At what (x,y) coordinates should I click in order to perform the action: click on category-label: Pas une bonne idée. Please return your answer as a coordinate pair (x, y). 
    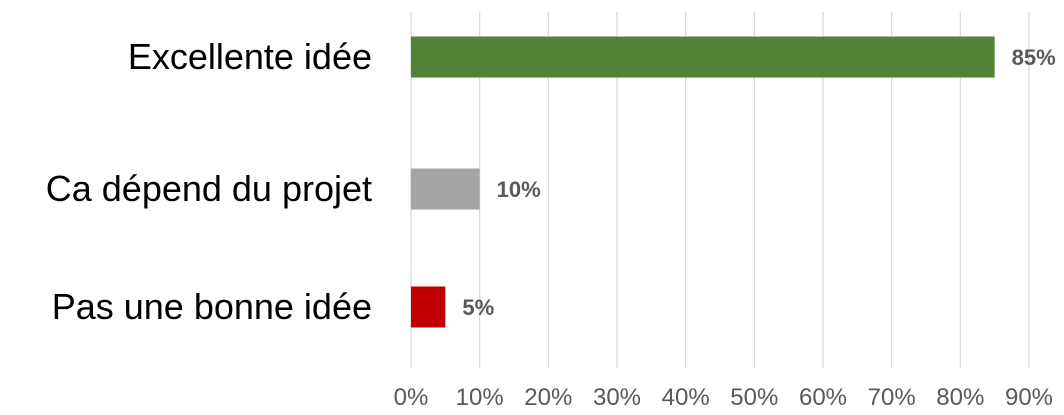
    Looking at the image, I should click on (212, 306).